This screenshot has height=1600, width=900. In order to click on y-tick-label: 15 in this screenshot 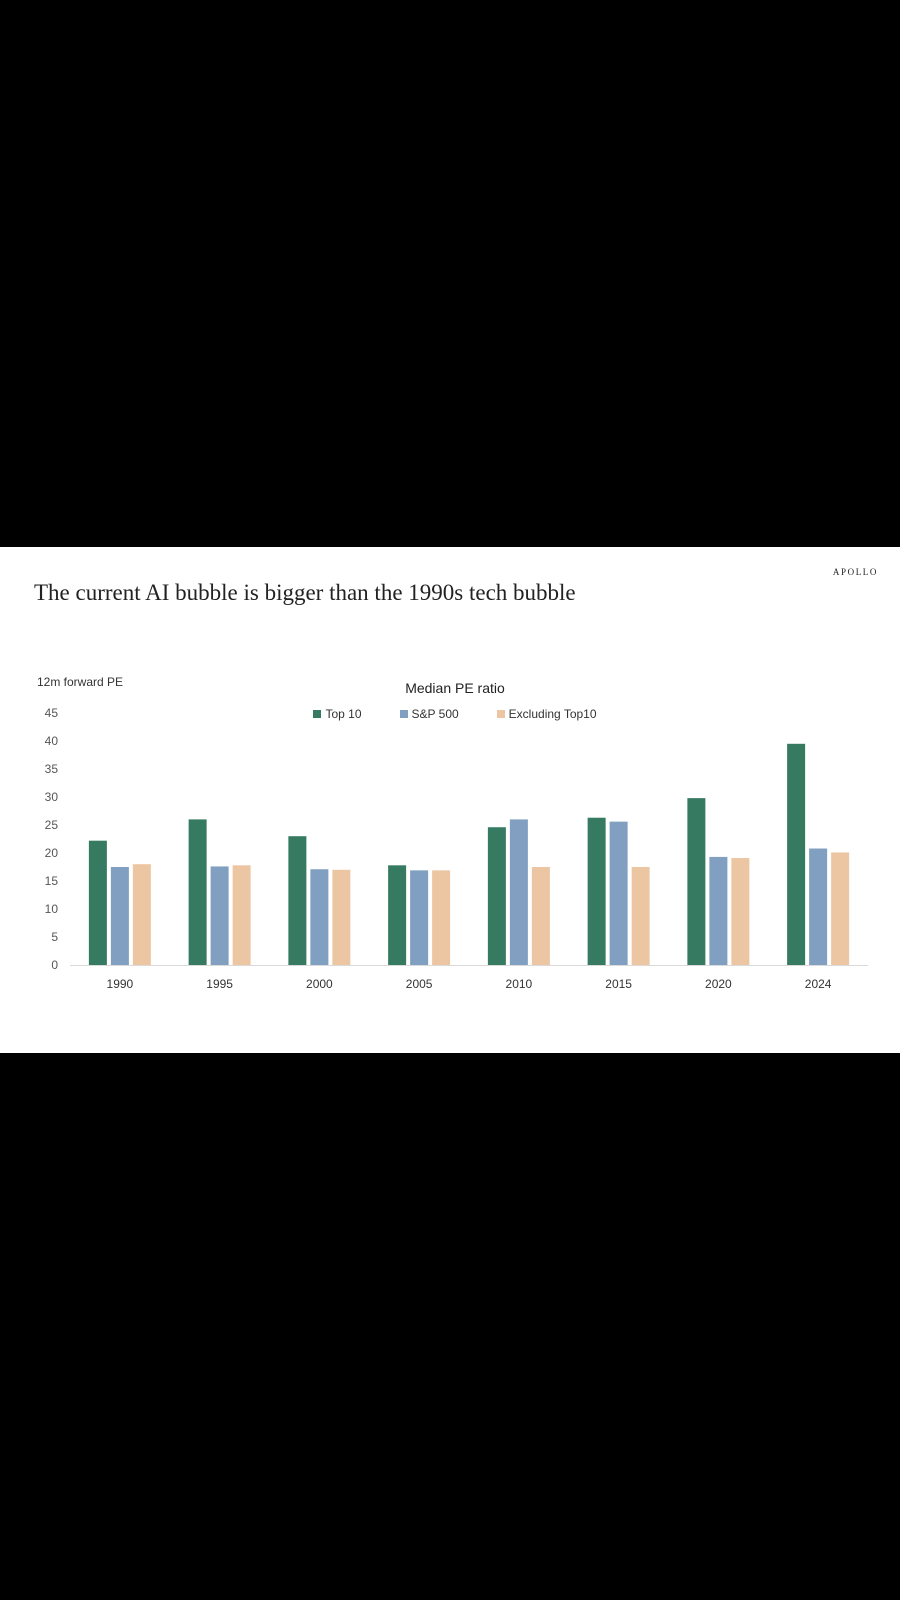, I will do `click(52, 881)`.